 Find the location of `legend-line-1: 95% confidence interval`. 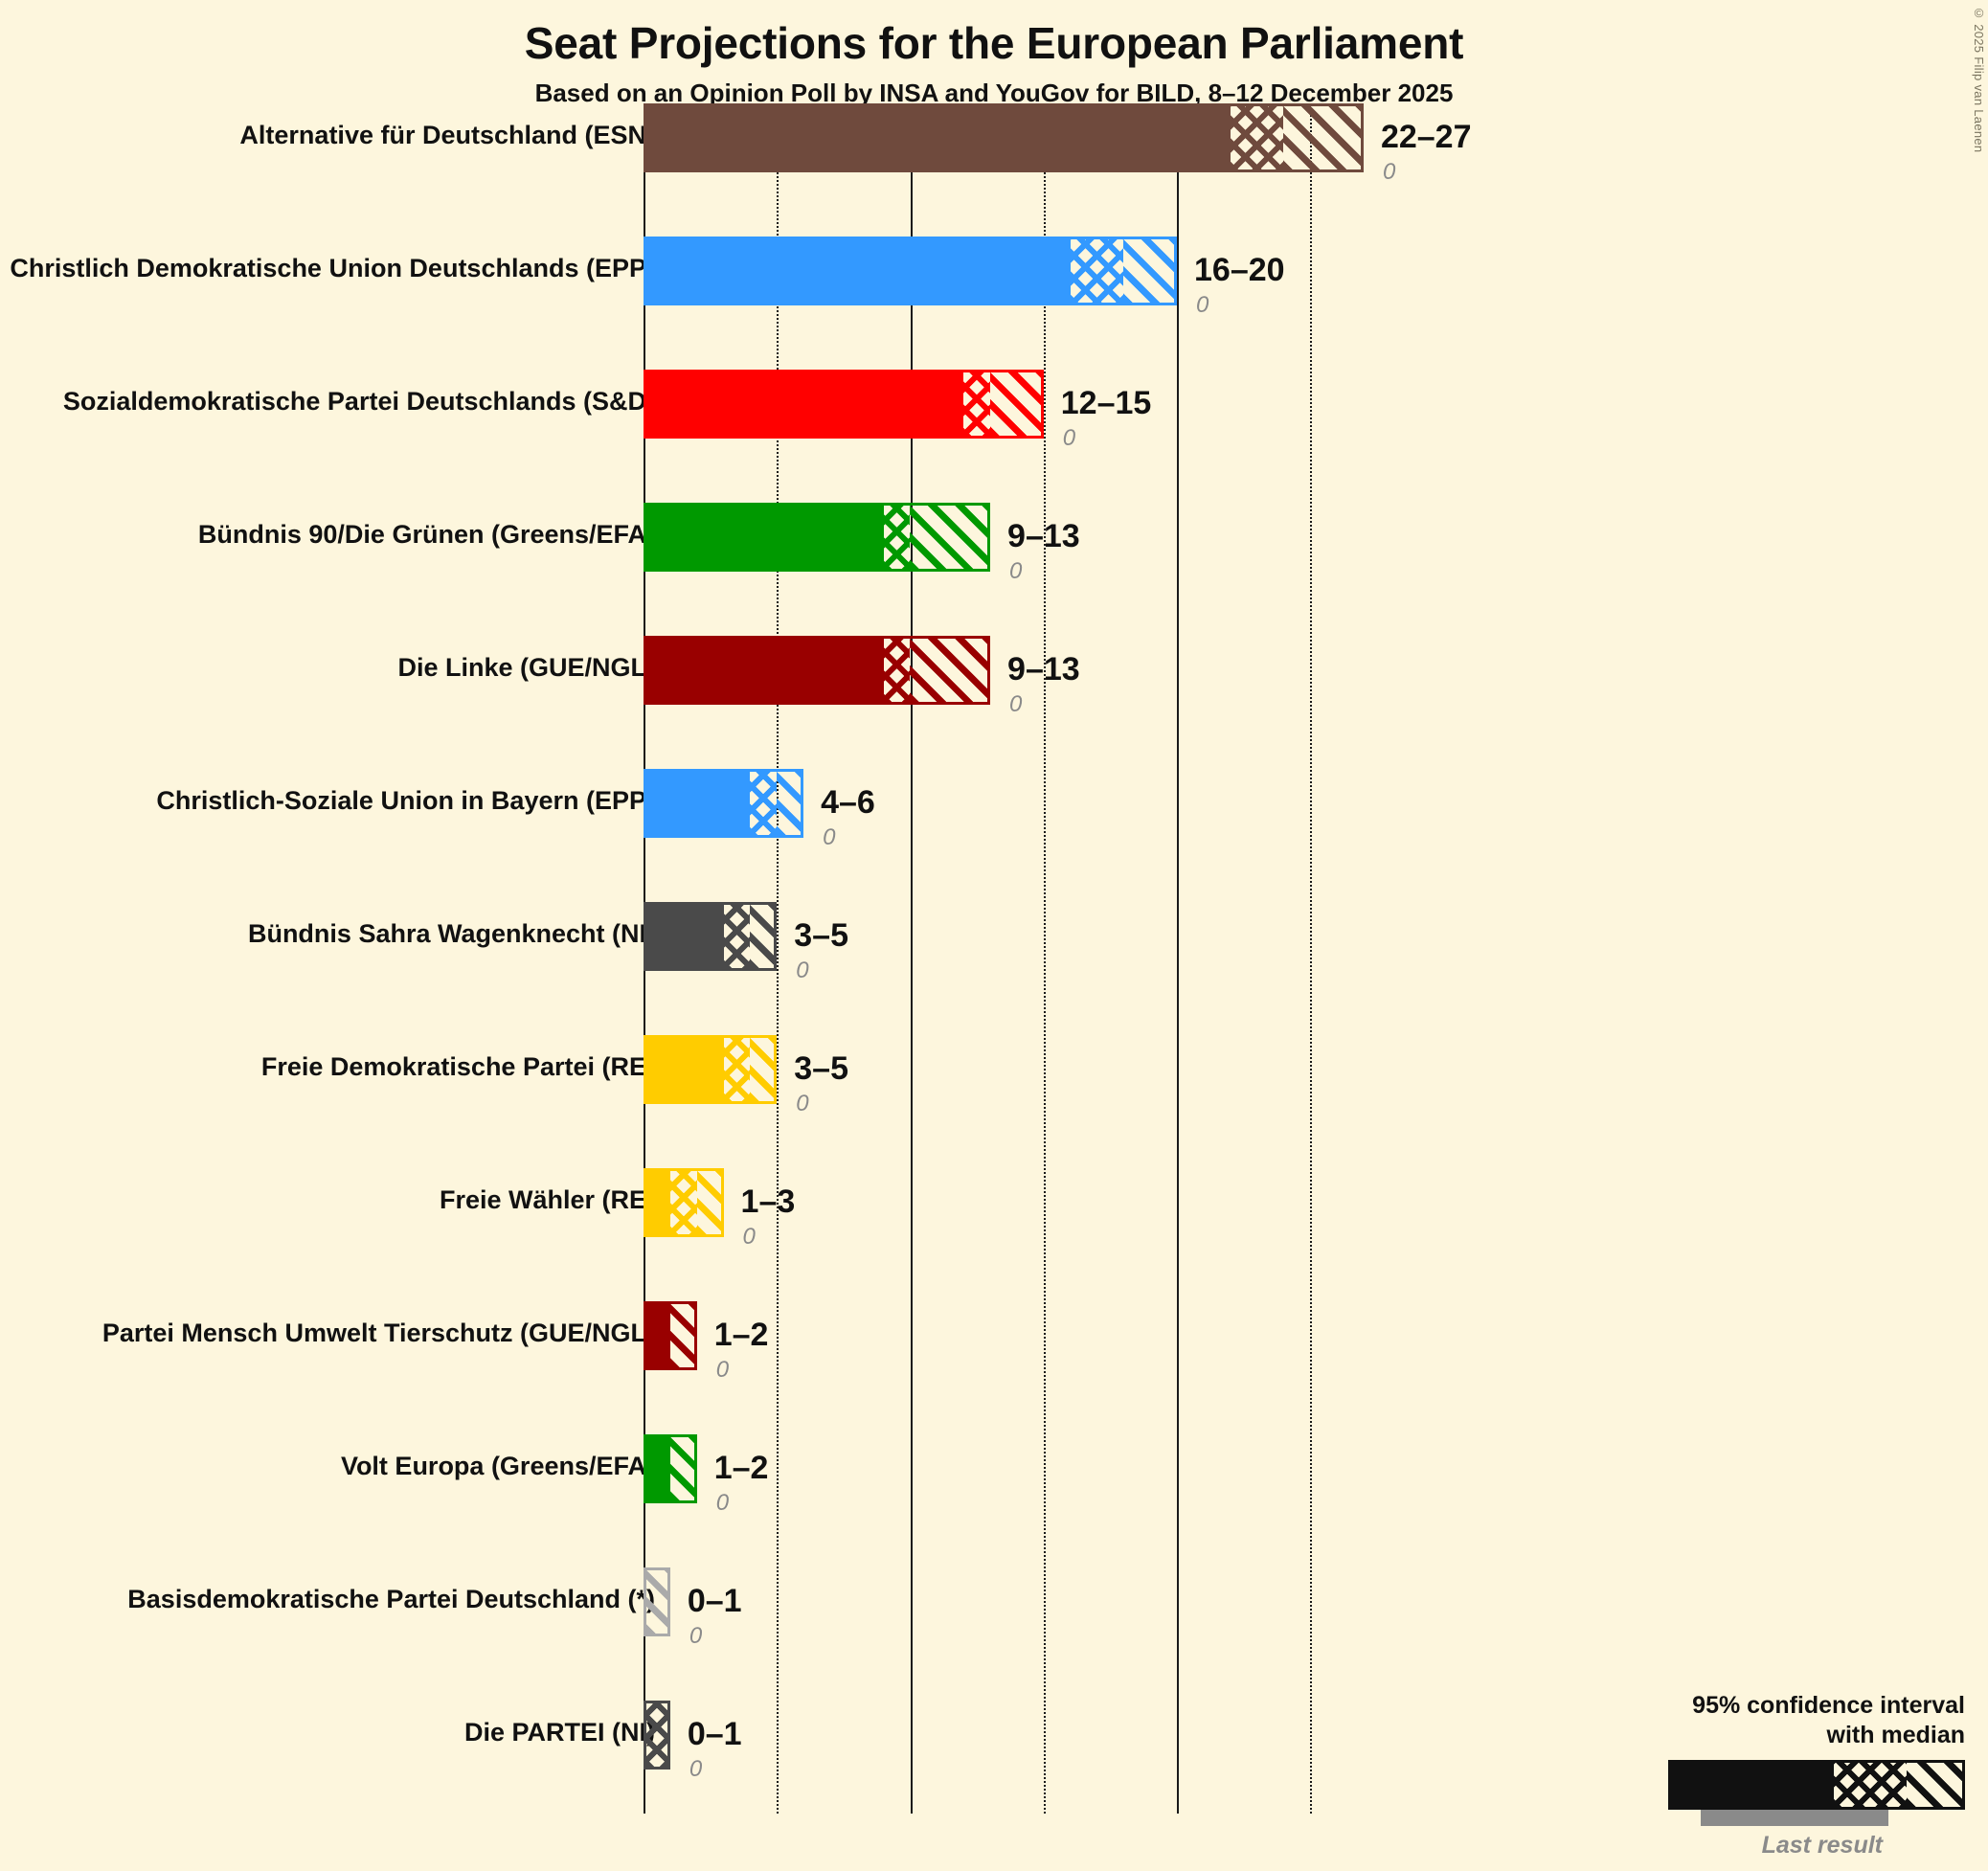

legend-line-1: 95% confidence interval is located at coordinates (1828, 1705).